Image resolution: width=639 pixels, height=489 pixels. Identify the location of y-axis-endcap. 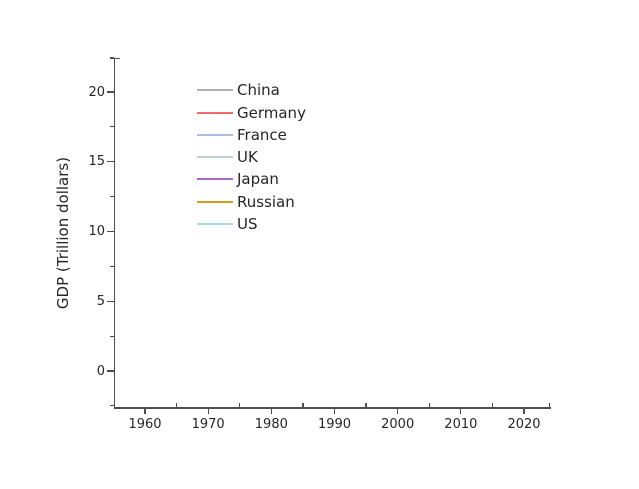
(117, 58).